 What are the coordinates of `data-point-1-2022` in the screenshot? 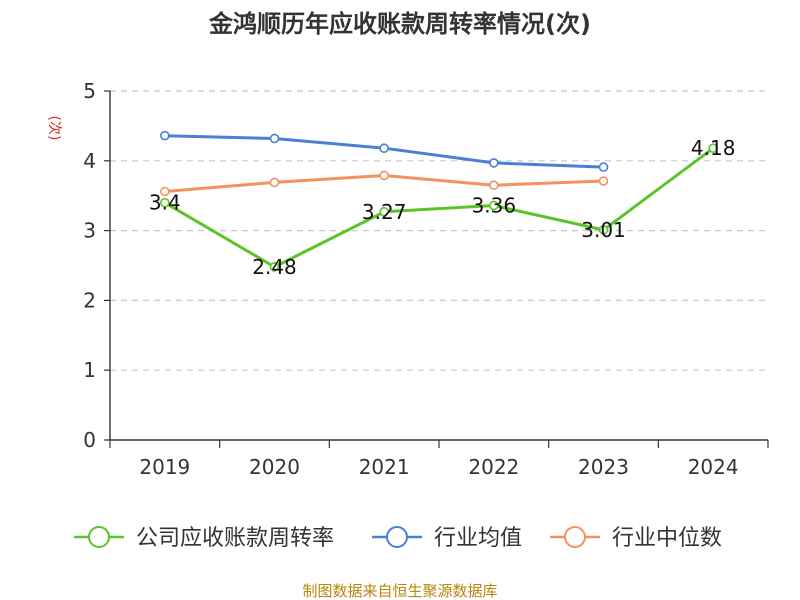 It's located at (494, 163).